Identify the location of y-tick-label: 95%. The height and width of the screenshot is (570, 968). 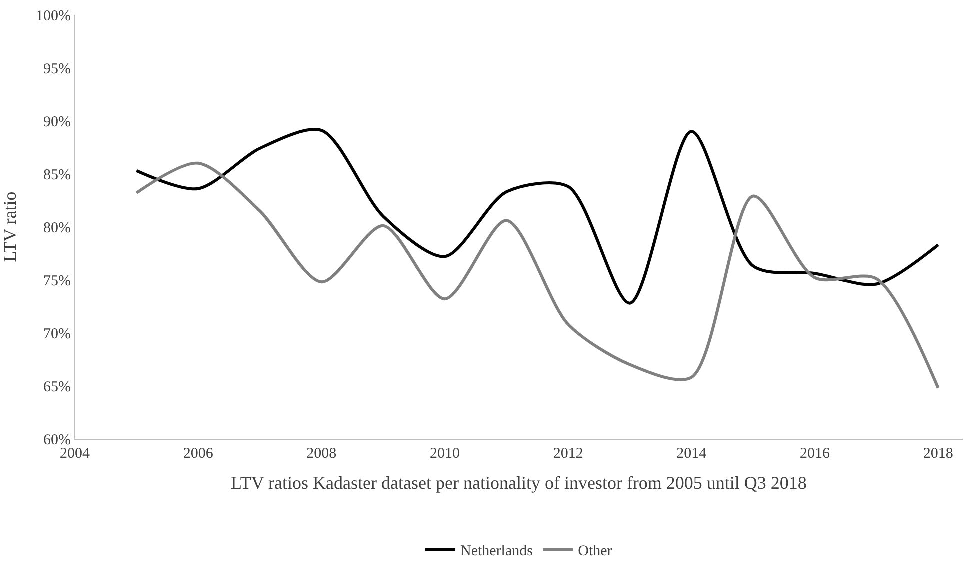
(57, 69).